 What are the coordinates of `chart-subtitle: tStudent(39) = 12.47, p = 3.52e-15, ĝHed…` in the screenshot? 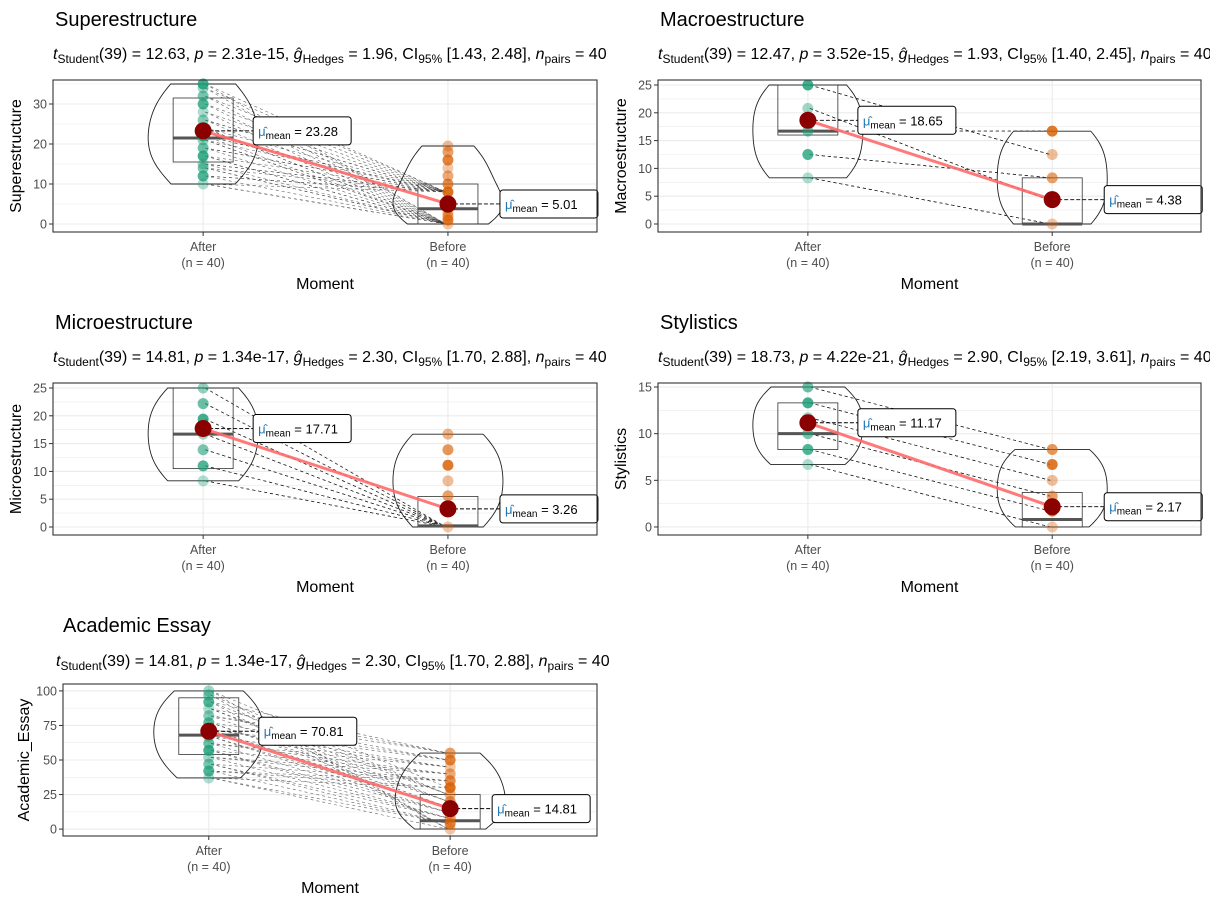 It's located at (934, 56).